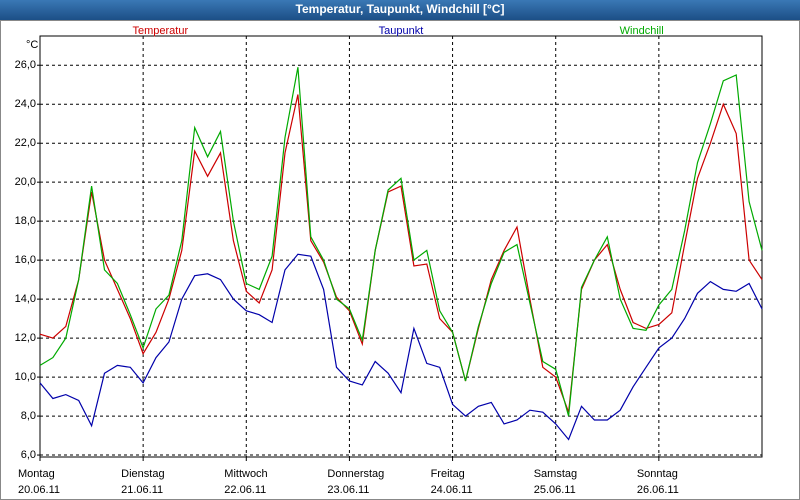 The image size is (800, 500). What do you see at coordinates (25, 221) in the screenshot?
I see `y-tick-label: 18,0` at bounding box center [25, 221].